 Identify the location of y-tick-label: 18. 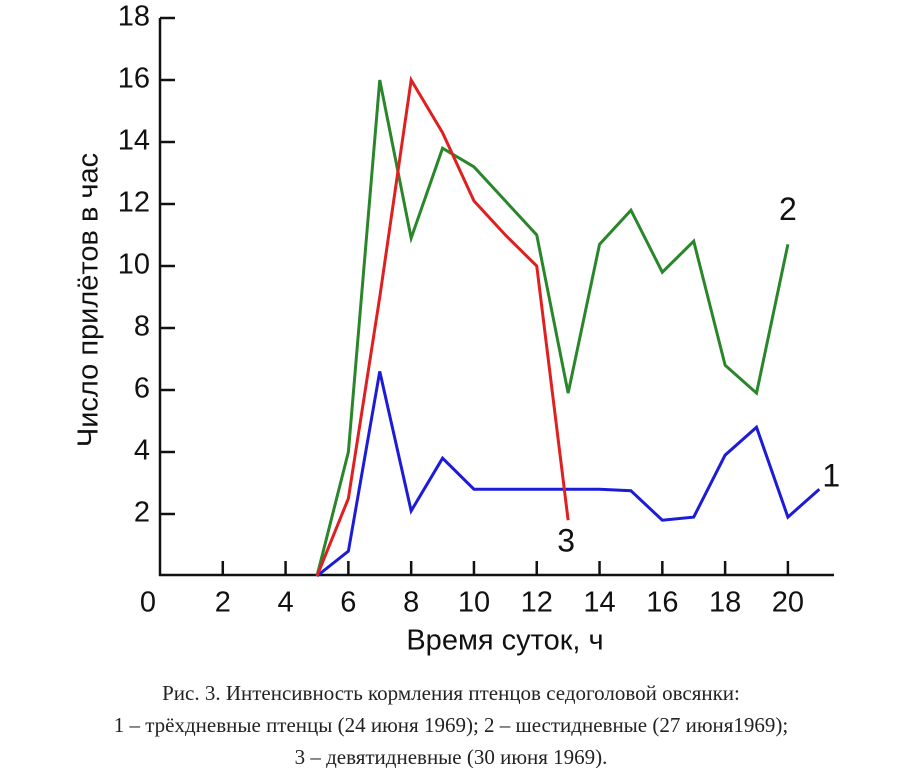
(134, 17).